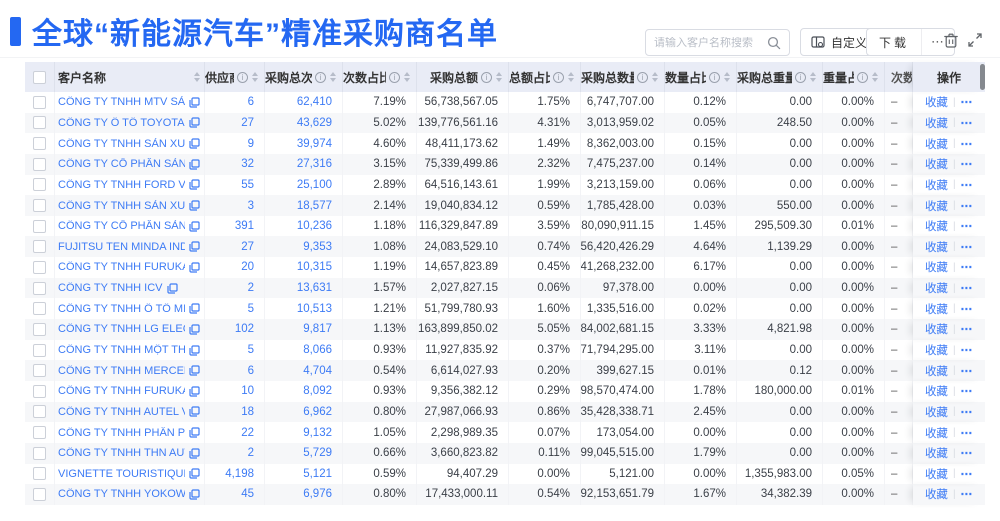 This screenshot has height=521, width=1000. Describe the element at coordinates (304, 329) in the screenshot. I see `count-value: 9,817` at that location.